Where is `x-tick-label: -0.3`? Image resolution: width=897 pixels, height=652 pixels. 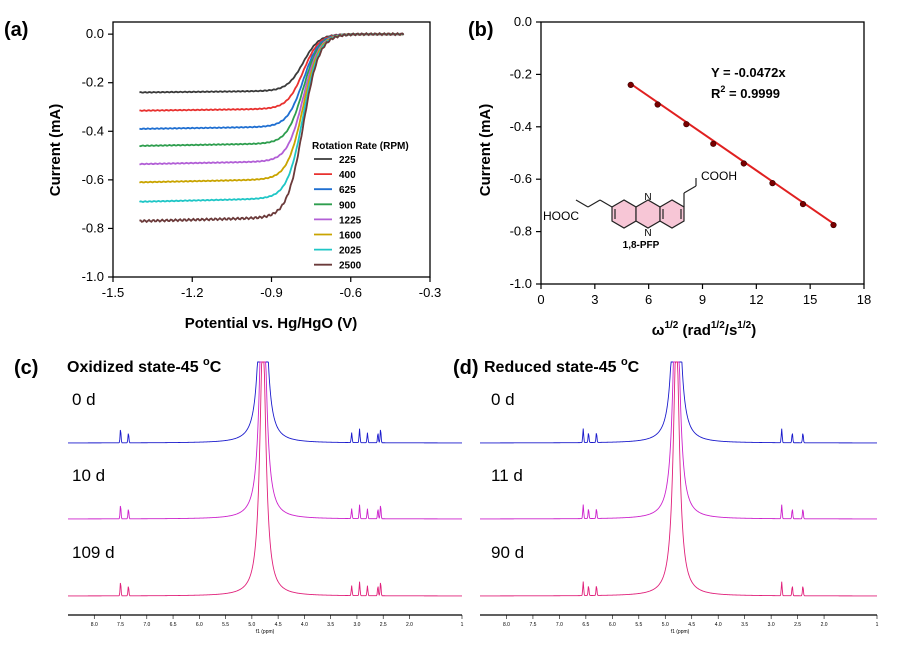
x-tick-label: -0.3 is located at coordinates (430, 292).